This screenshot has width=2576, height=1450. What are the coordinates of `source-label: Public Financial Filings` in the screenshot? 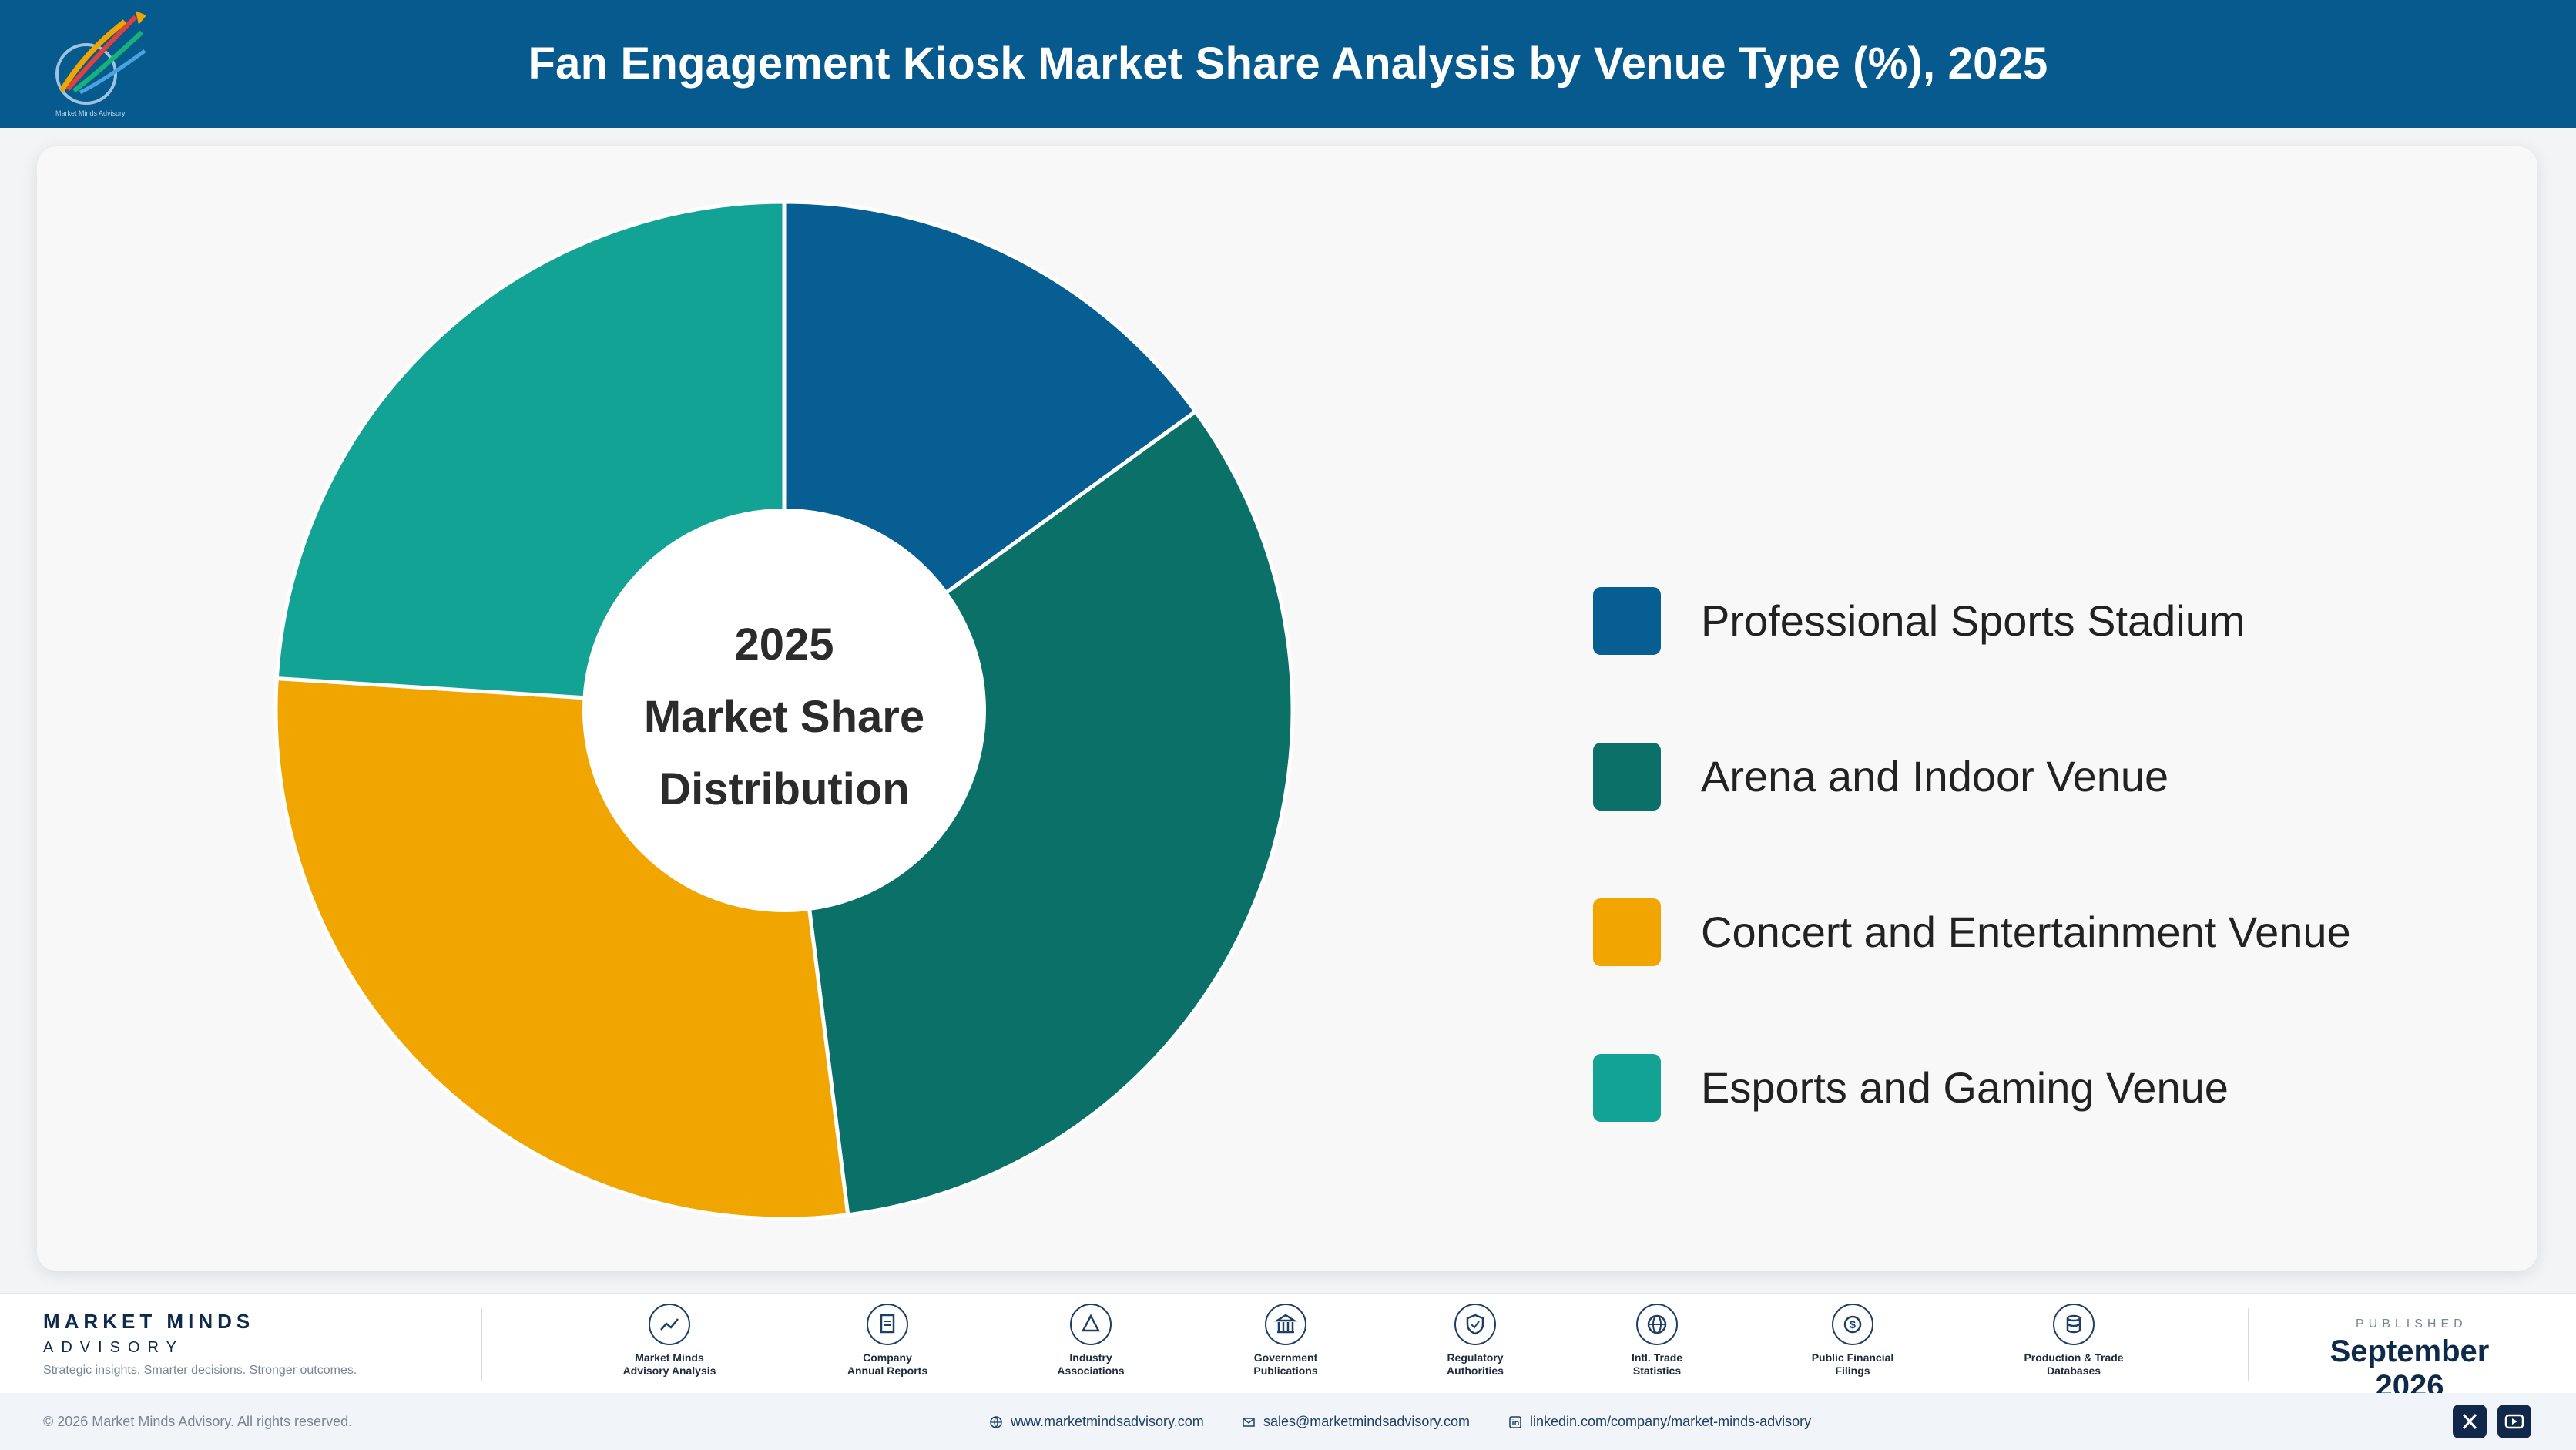 It's located at (1852, 1364).